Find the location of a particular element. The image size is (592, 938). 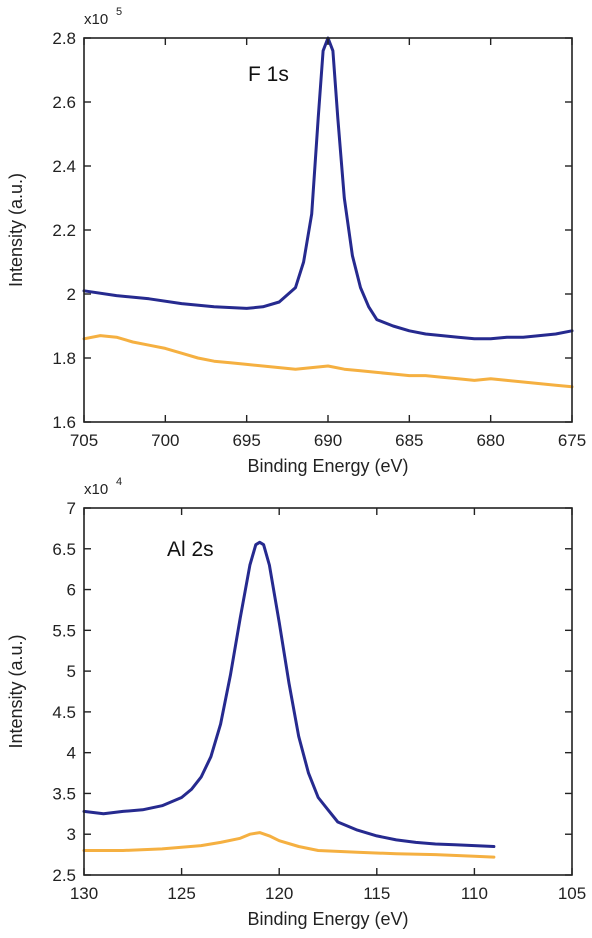

y-tick-label: 2 is located at coordinates (71, 294).